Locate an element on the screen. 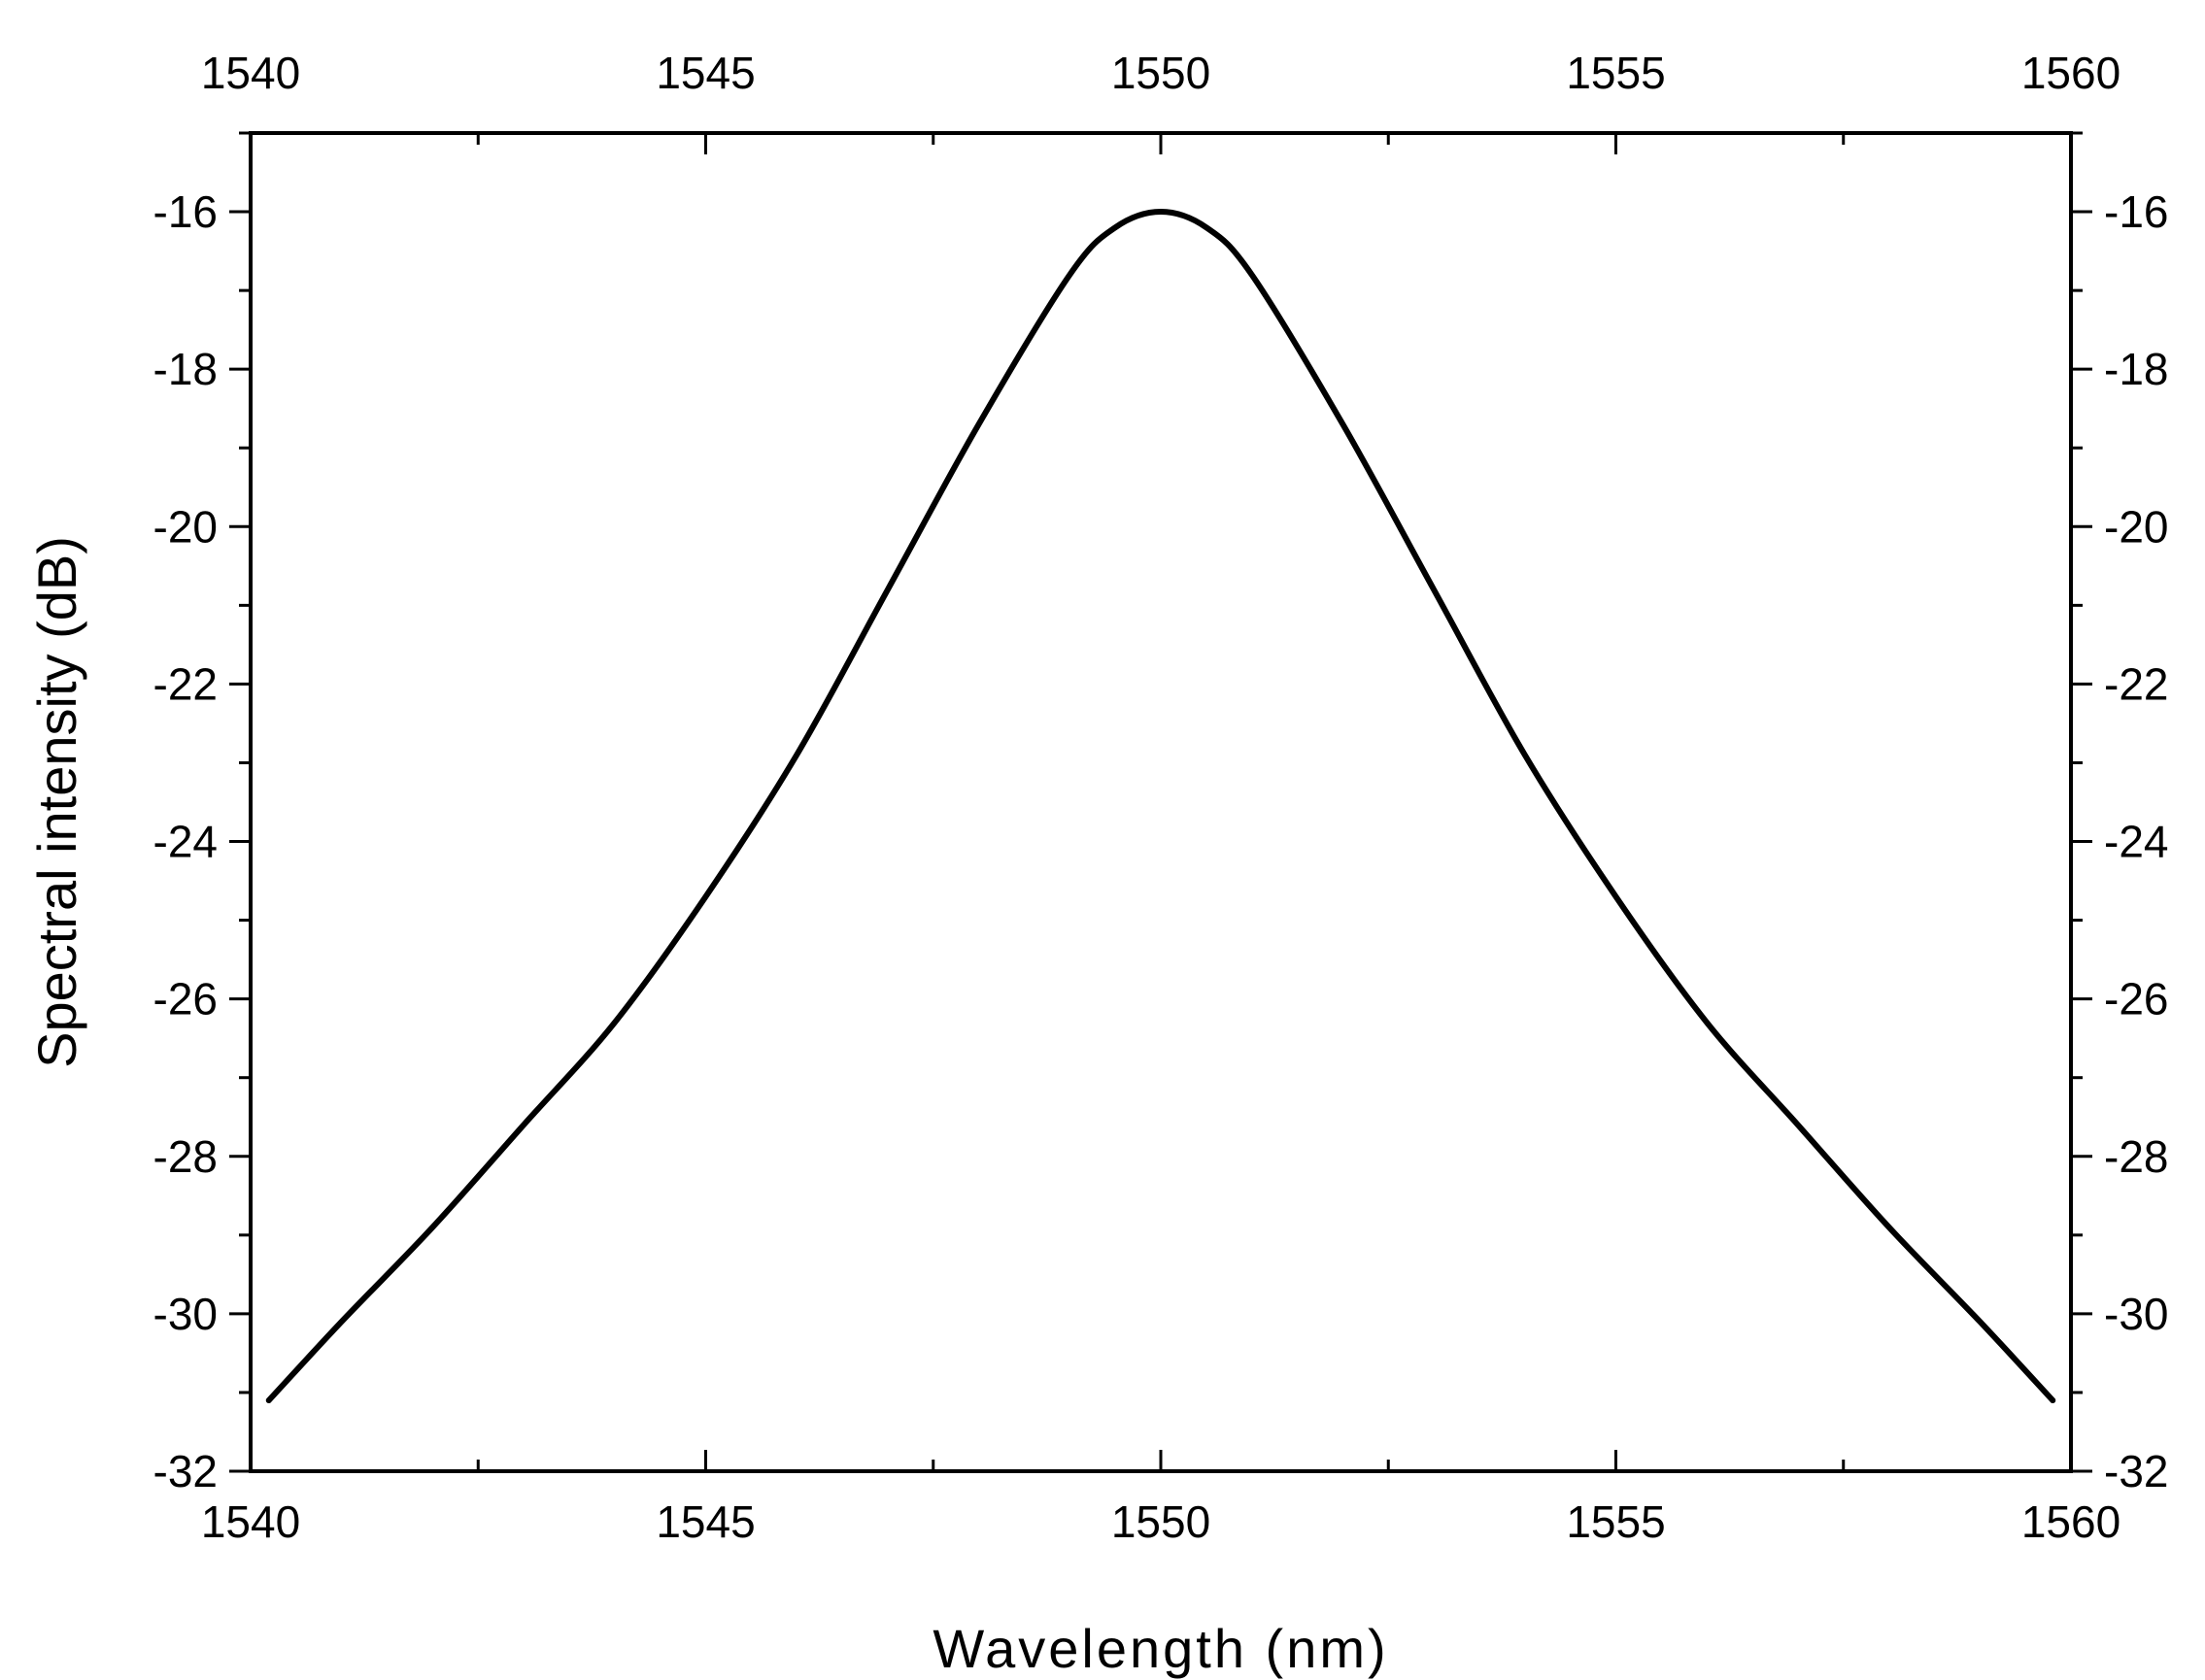 The height and width of the screenshot is (1680, 2205). x-tick-label-bottom: 1540 is located at coordinates (250, 1521).